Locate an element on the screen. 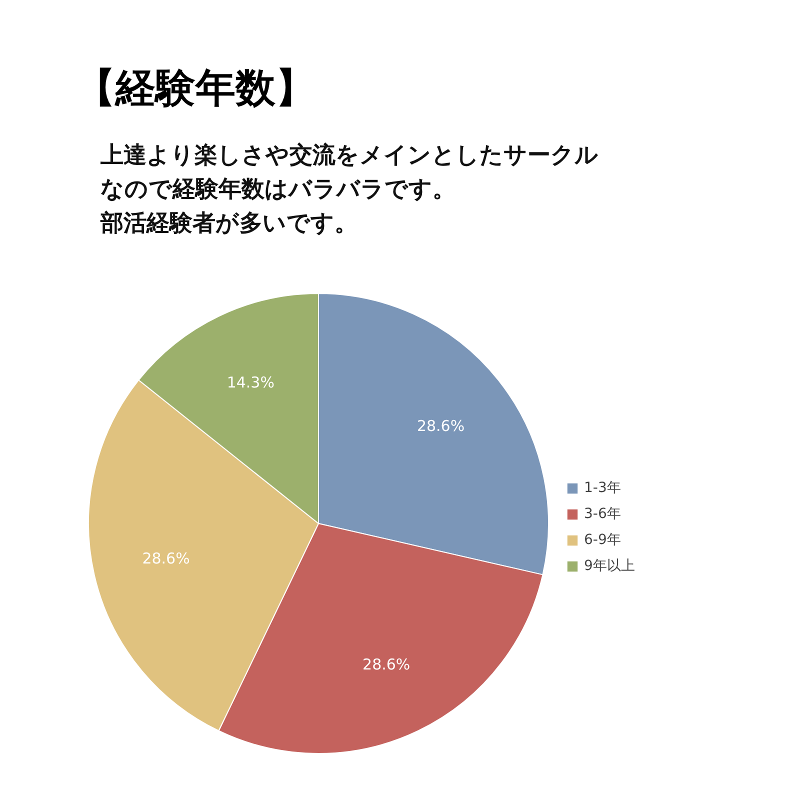 This screenshot has height=800, width=800. legend-label: 1-3年 is located at coordinates (602, 488).